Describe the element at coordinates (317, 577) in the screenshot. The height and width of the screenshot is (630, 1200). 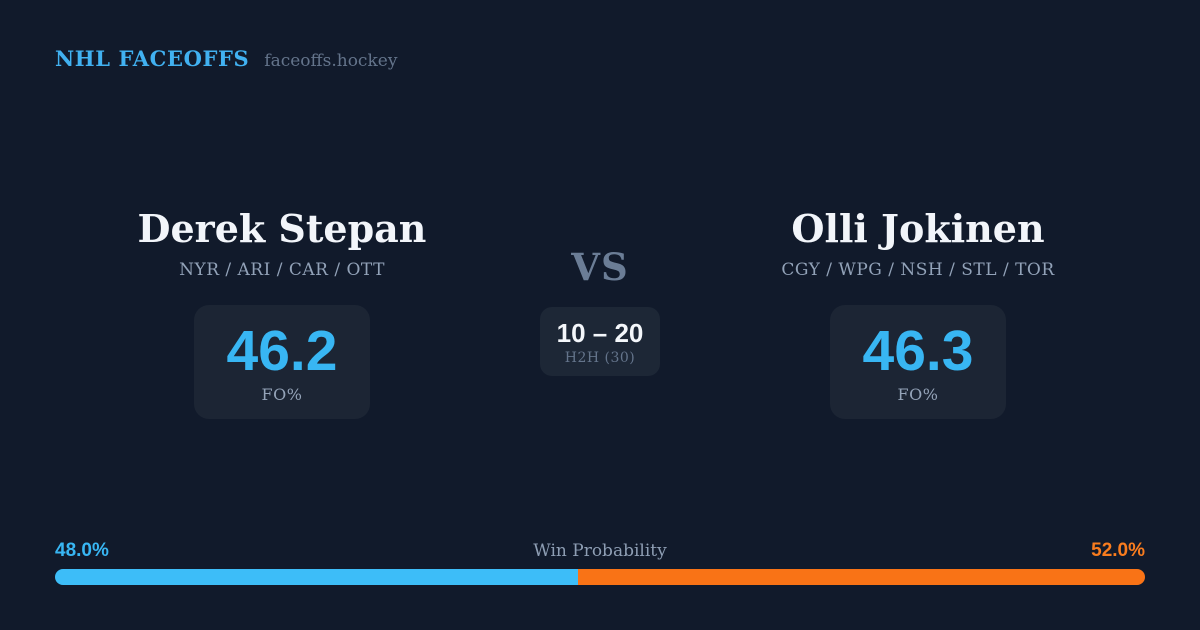
I see `win-bar-left-segment` at that location.